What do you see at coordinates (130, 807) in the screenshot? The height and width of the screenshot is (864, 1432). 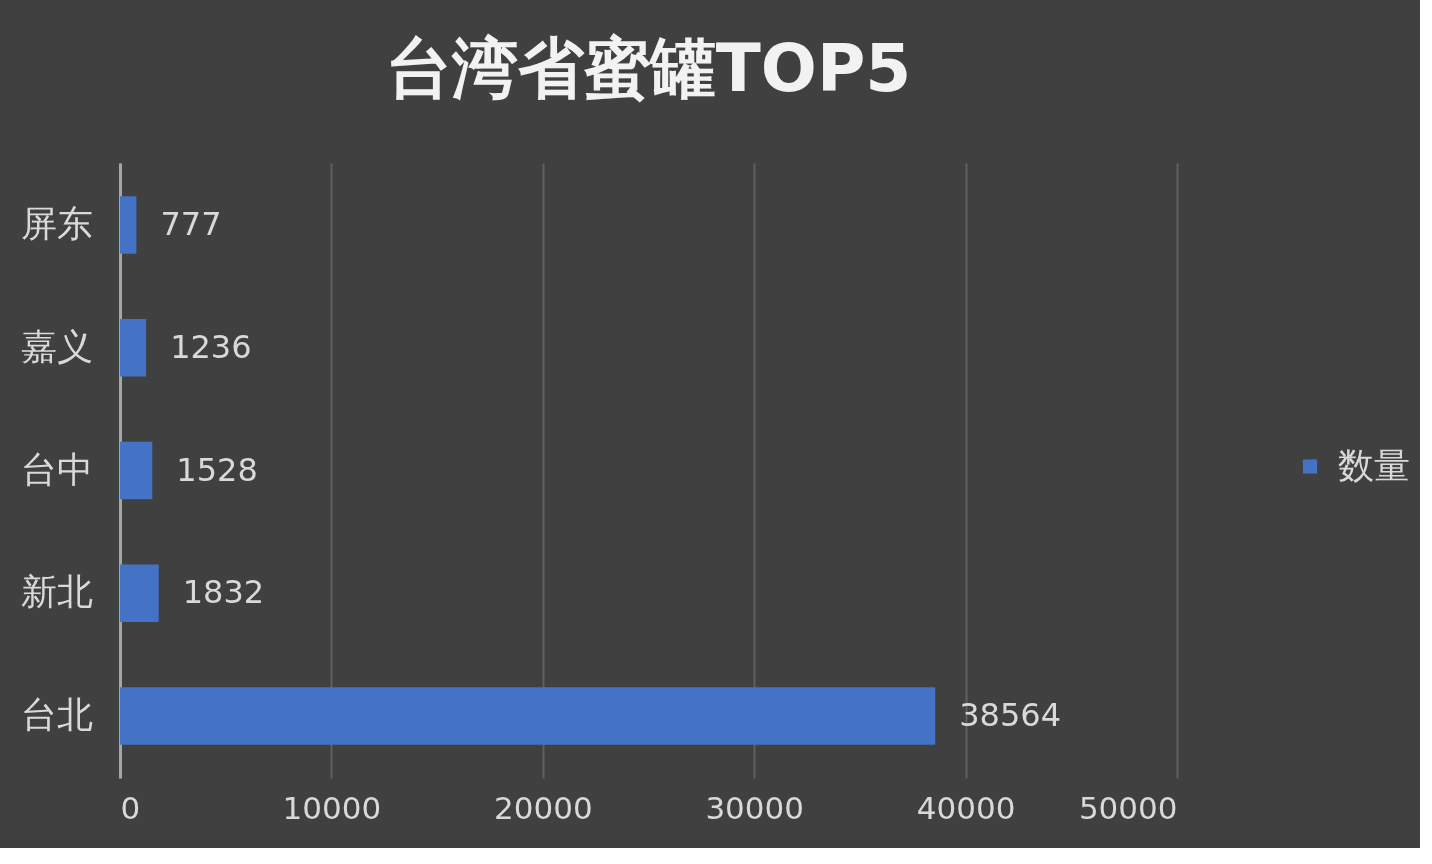 I see `x-tick-label: 0` at bounding box center [130, 807].